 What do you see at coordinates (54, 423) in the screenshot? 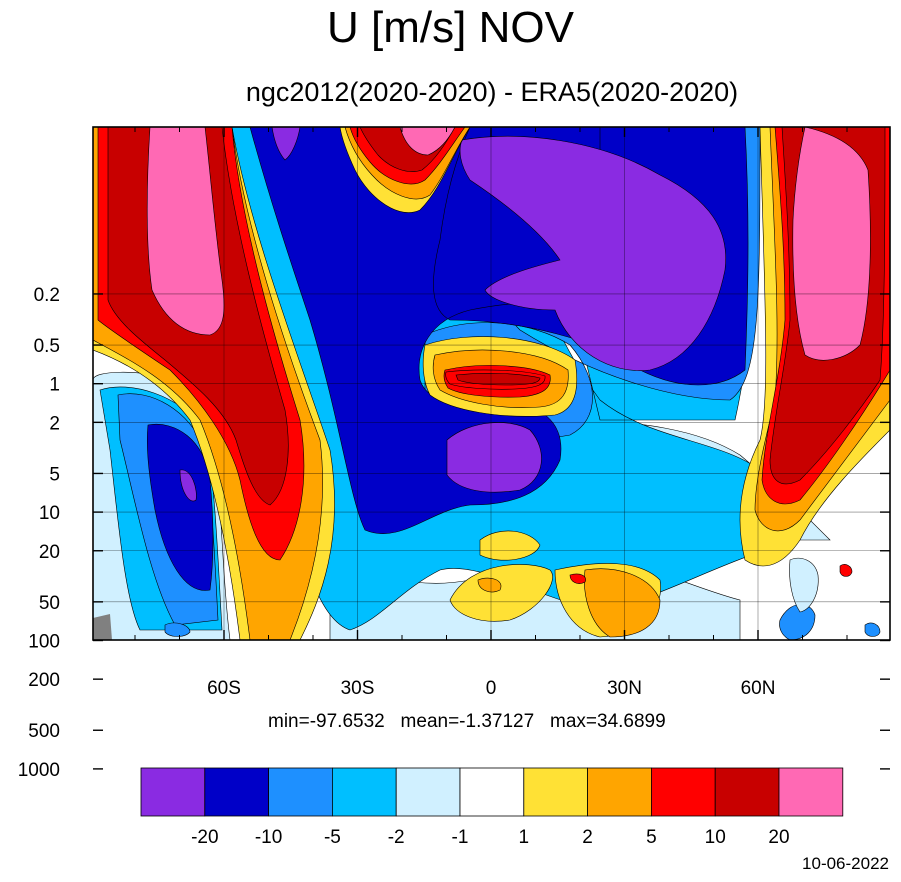
I see `y-tick-label: 2` at bounding box center [54, 423].